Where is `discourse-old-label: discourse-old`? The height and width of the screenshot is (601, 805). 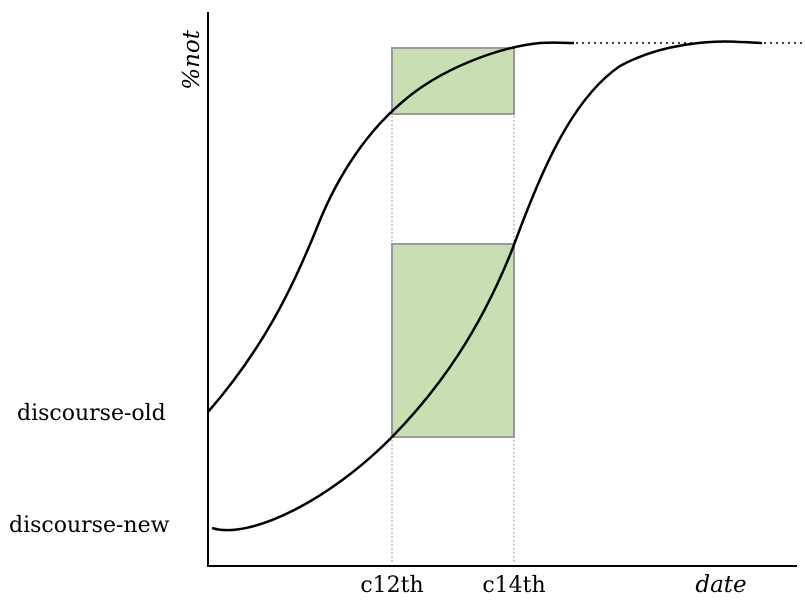 discourse-old-label: discourse-old is located at coordinates (91, 413).